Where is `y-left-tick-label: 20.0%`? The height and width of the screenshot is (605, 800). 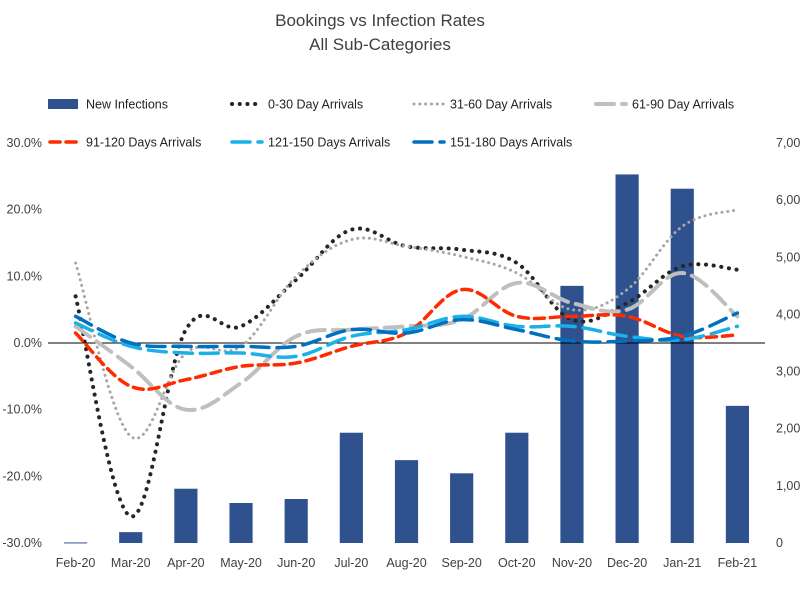 y-left-tick-label: 20.0% is located at coordinates (24, 210).